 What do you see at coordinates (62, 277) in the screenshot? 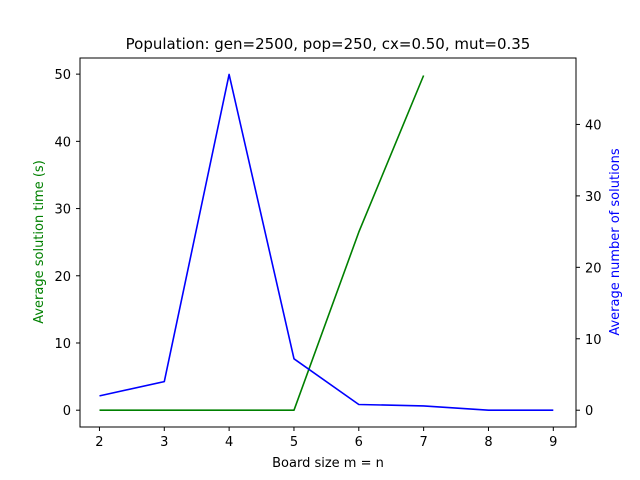
I see `left-y-tick-label: 20` at bounding box center [62, 277].